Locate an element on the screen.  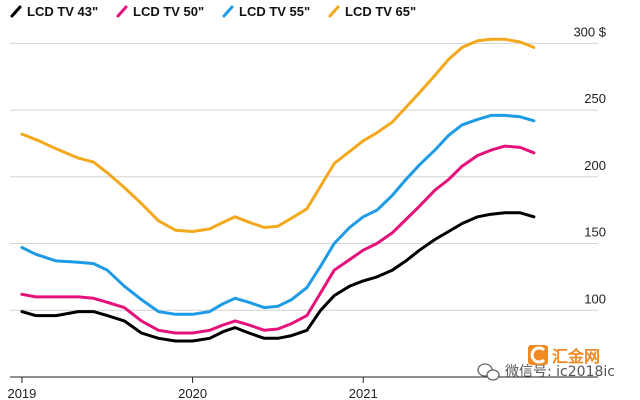
watermark-text: 微信号: ic2018ic is located at coordinates (560, 372).